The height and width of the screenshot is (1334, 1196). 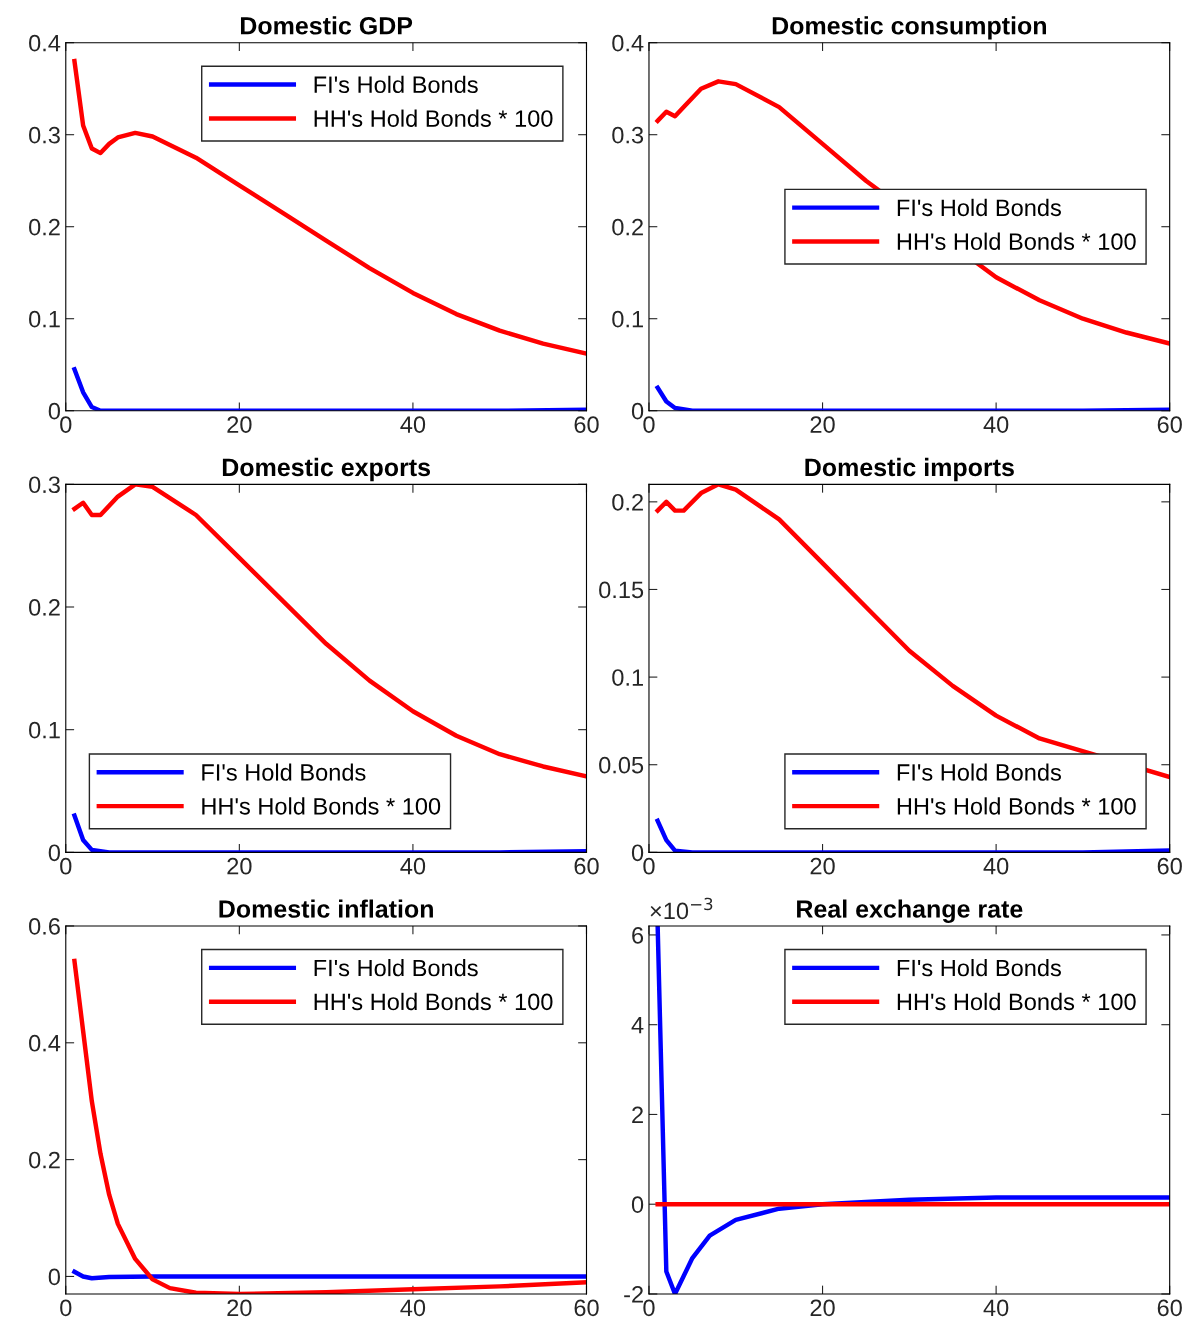 I want to click on chart-title: Domestic exports, so click(x=326, y=469).